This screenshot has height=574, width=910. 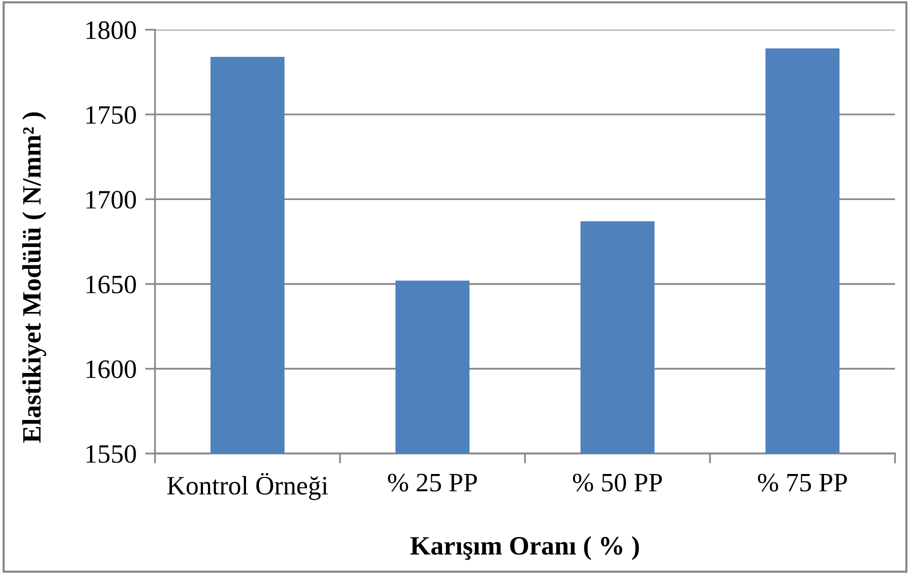 I want to click on x-tick-label: % 25 PP, so click(x=432, y=483).